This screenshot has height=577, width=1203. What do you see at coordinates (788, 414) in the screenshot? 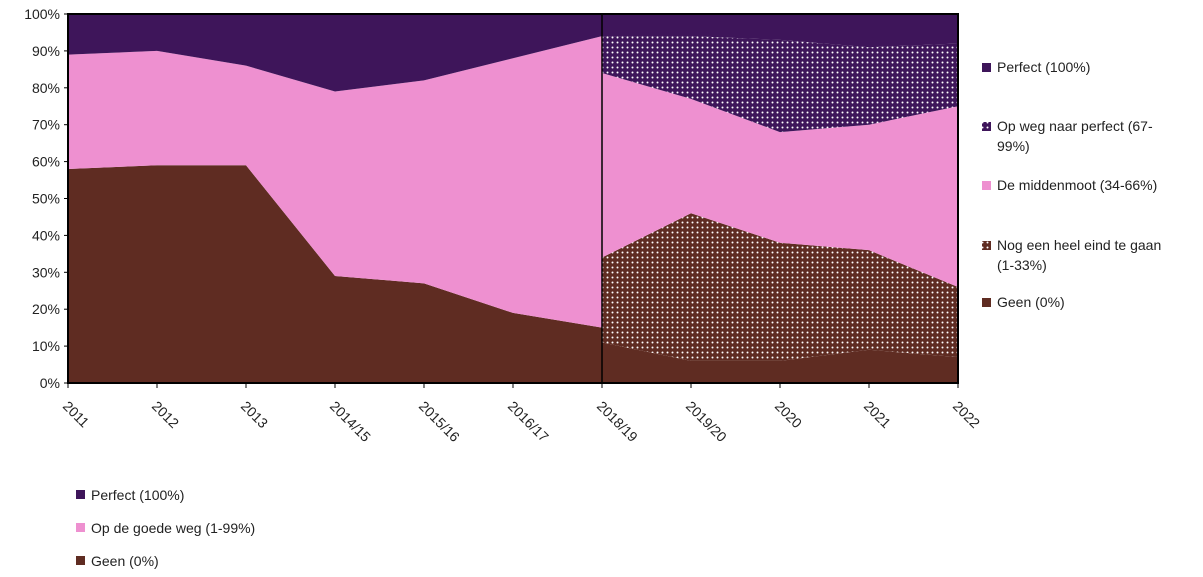
I see `x-tick-label: 2020` at bounding box center [788, 414].